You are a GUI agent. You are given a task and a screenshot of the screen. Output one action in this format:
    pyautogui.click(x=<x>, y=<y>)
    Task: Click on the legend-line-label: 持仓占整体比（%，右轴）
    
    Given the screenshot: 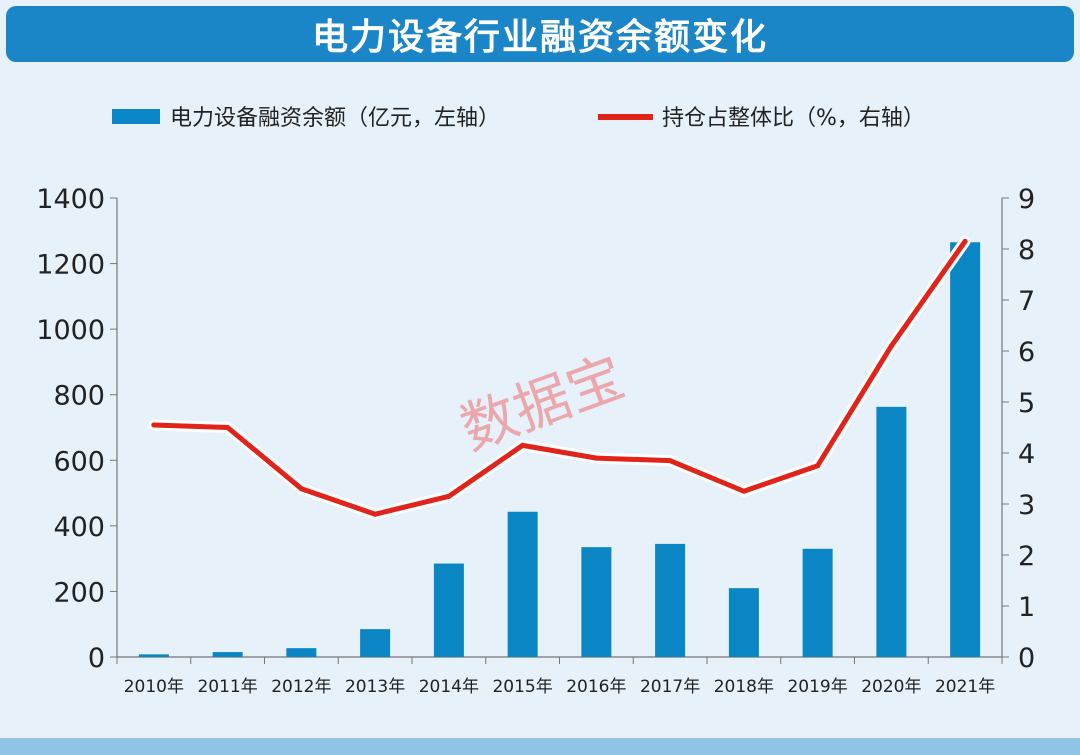 What is the action you would take?
    pyautogui.click(x=793, y=118)
    